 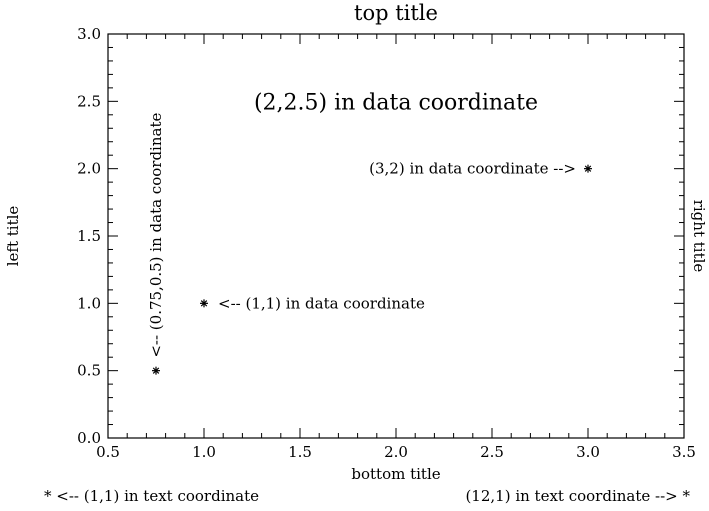 What do you see at coordinates (396, 102) in the screenshot?
I see `annotation-label: (2,2.5) in data coordinate` at bounding box center [396, 102].